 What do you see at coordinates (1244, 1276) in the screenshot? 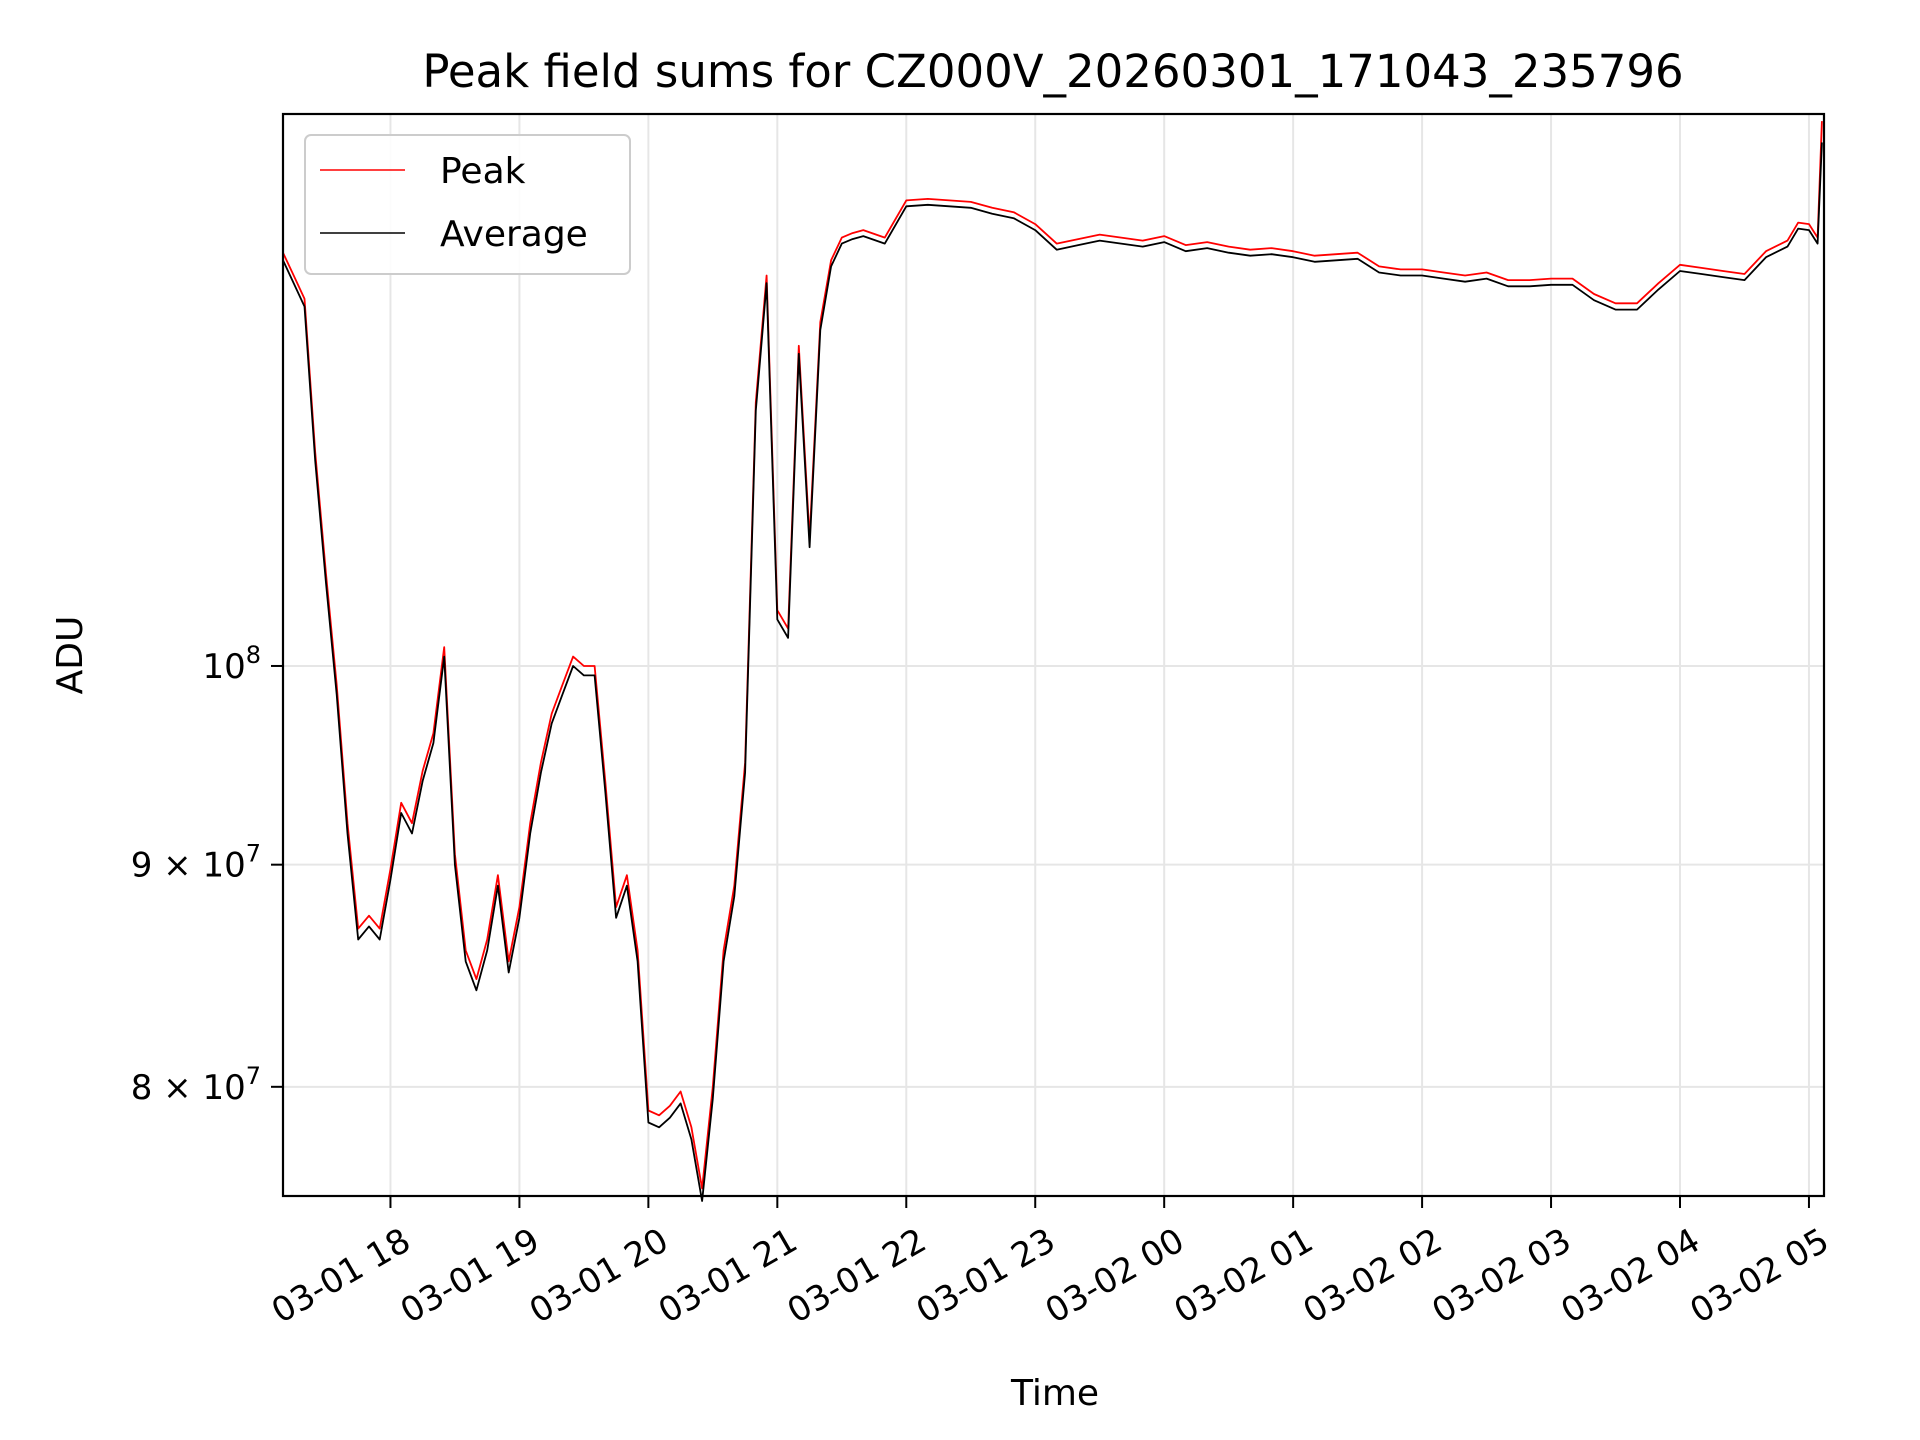
I see `x-tick-label: 03-02 01` at bounding box center [1244, 1276].